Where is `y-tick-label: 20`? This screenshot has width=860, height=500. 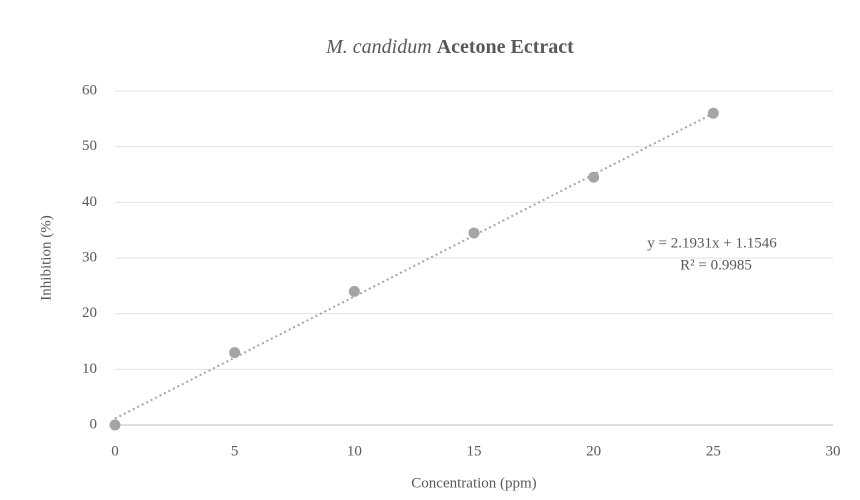 y-tick-label: 20 is located at coordinates (89, 313).